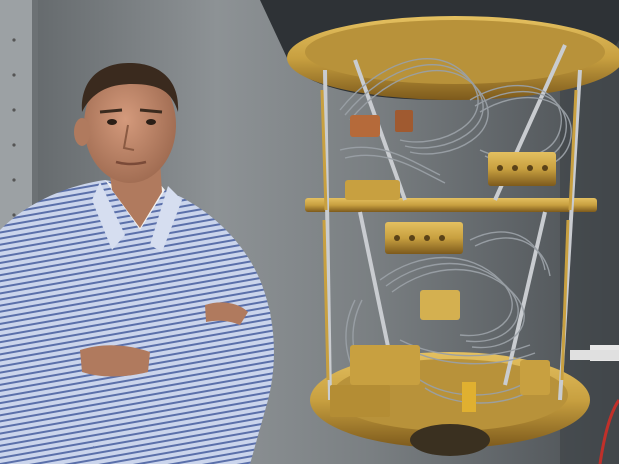 The image size is (619, 464). Describe the element at coordinates (608, 431) in the screenshot. I see `red-cable` at that location.